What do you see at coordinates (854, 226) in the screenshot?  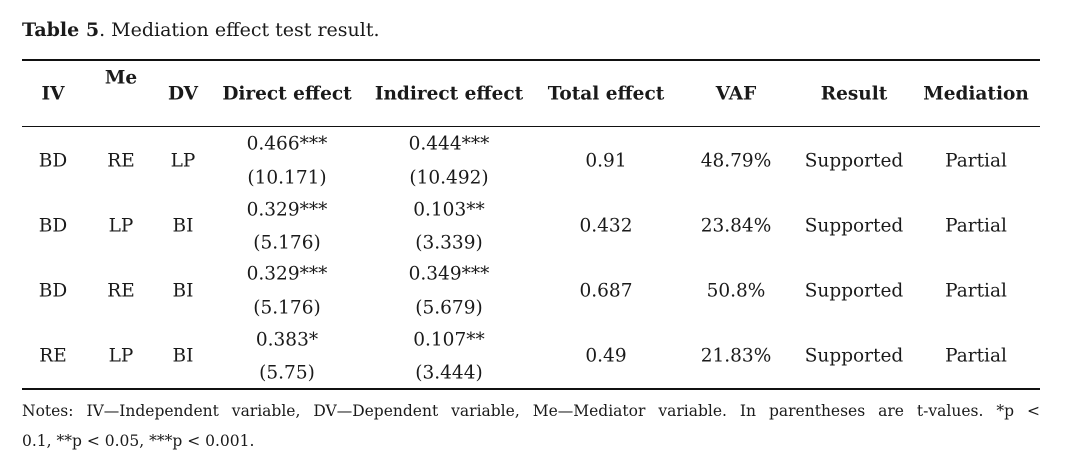 I see `row2-result: Supported` at bounding box center [854, 226].